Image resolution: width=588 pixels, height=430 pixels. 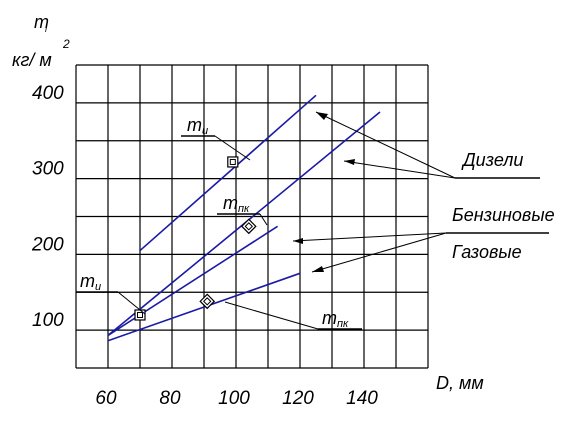 I want to click on leader-upper-mi, so click(x=232, y=148).